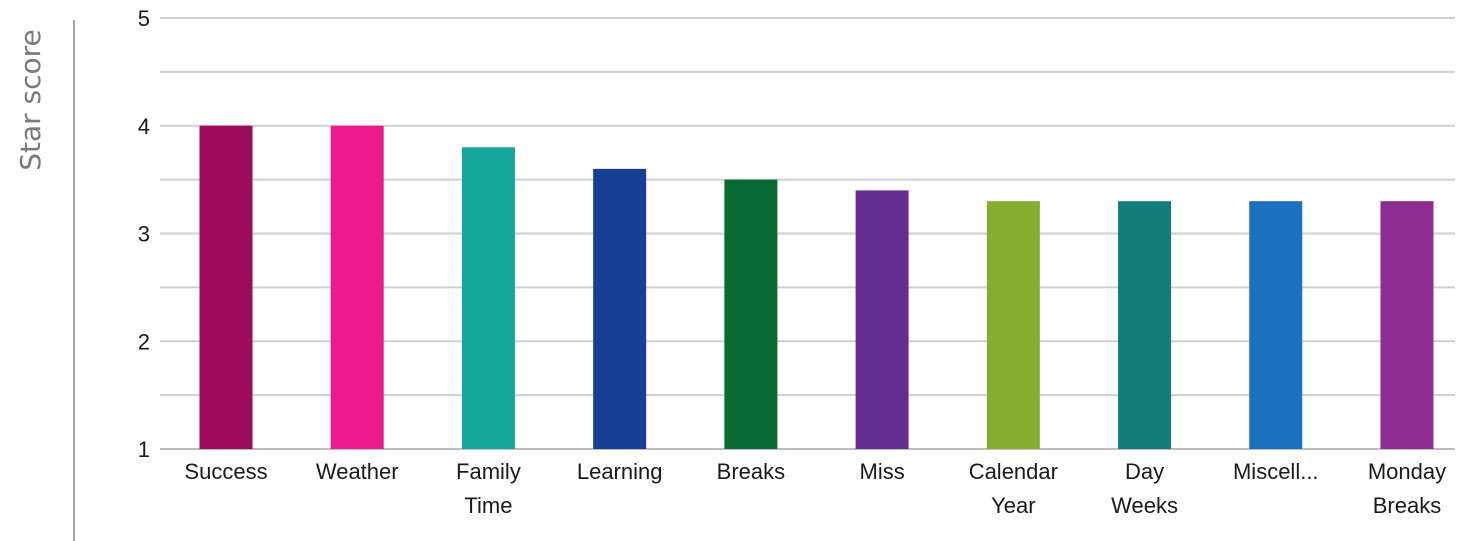  I want to click on x-category-label: Breaks, so click(751, 471).